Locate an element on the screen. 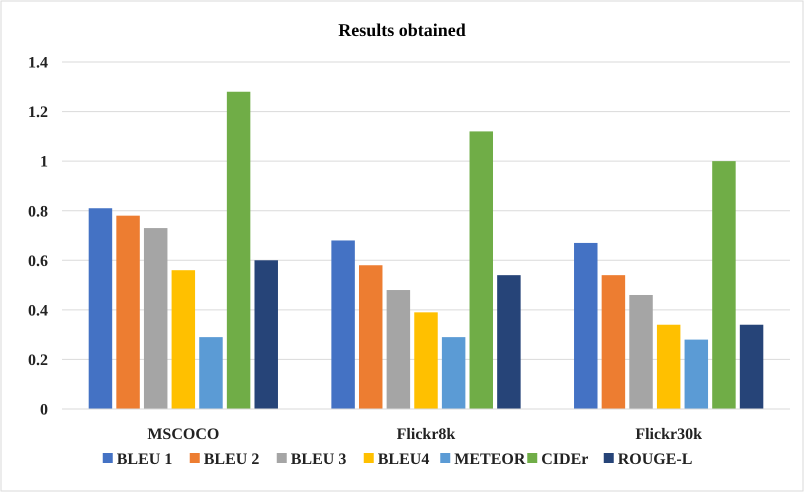 This screenshot has height=492, width=804. legend-label: CIDEr is located at coordinates (564, 459).